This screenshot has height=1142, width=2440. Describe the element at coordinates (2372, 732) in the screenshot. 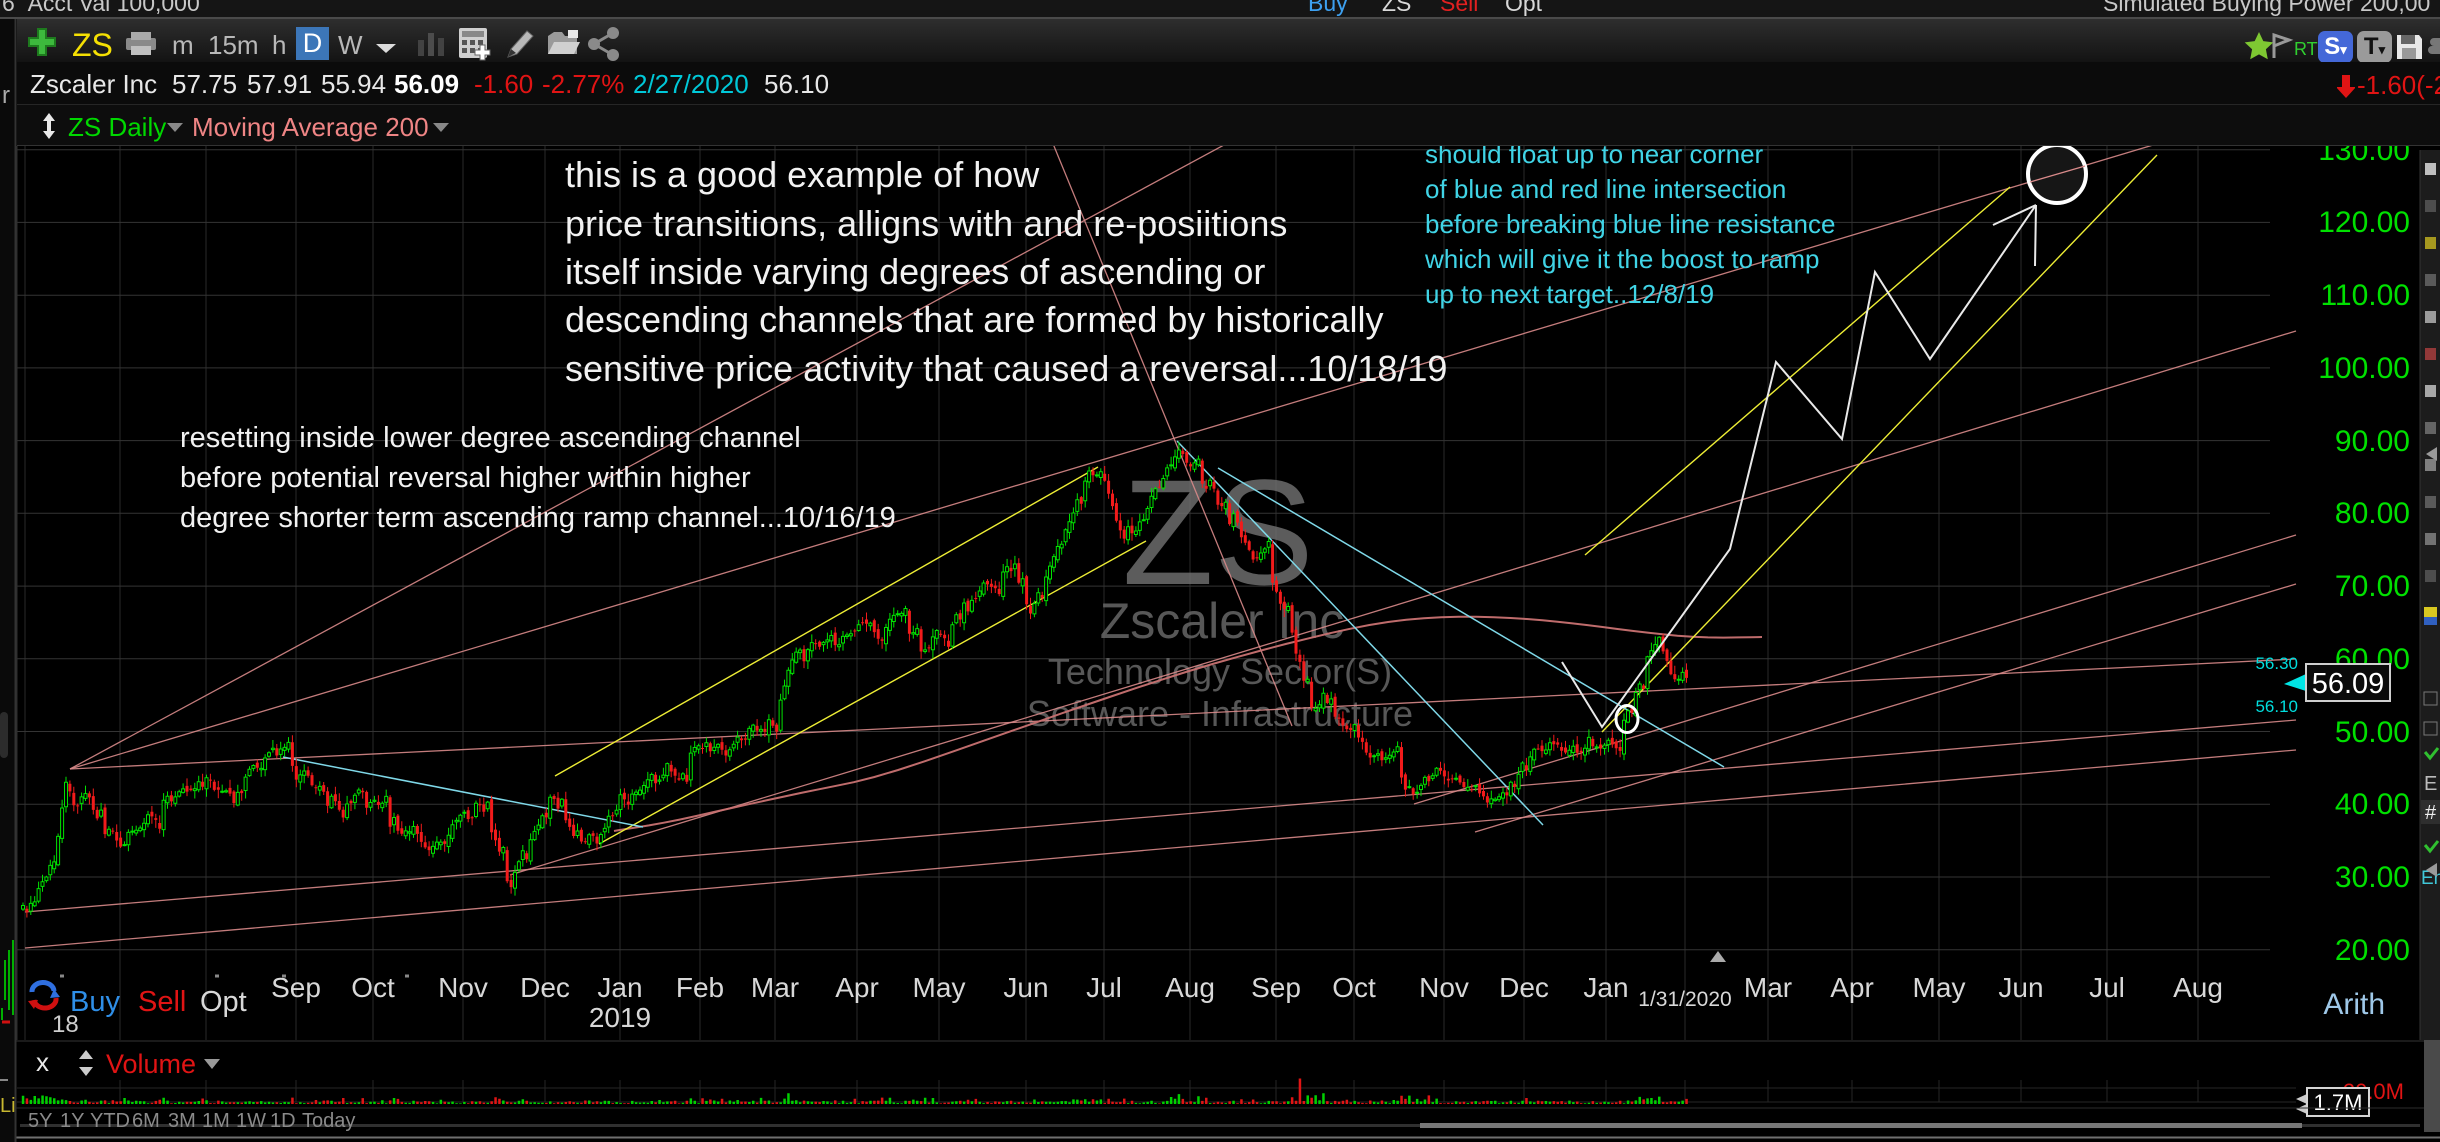

I see `svg-text: 50.00` at that location.